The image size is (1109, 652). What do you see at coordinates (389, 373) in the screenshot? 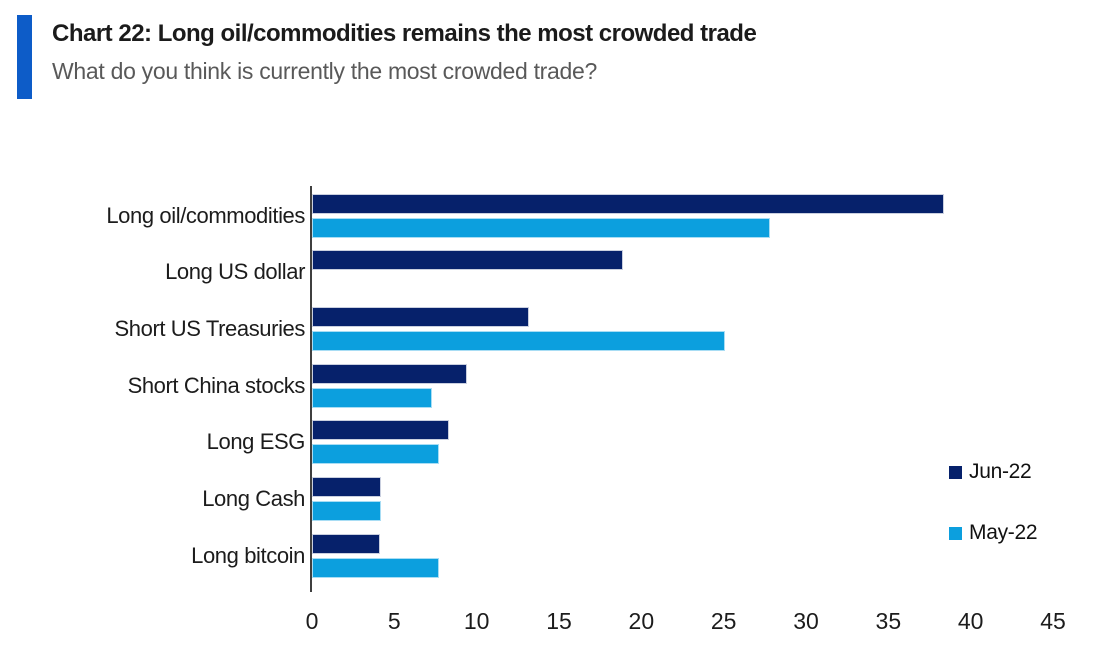
I see `bar-jun-22-short-china-stocks` at bounding box center [389, 373].